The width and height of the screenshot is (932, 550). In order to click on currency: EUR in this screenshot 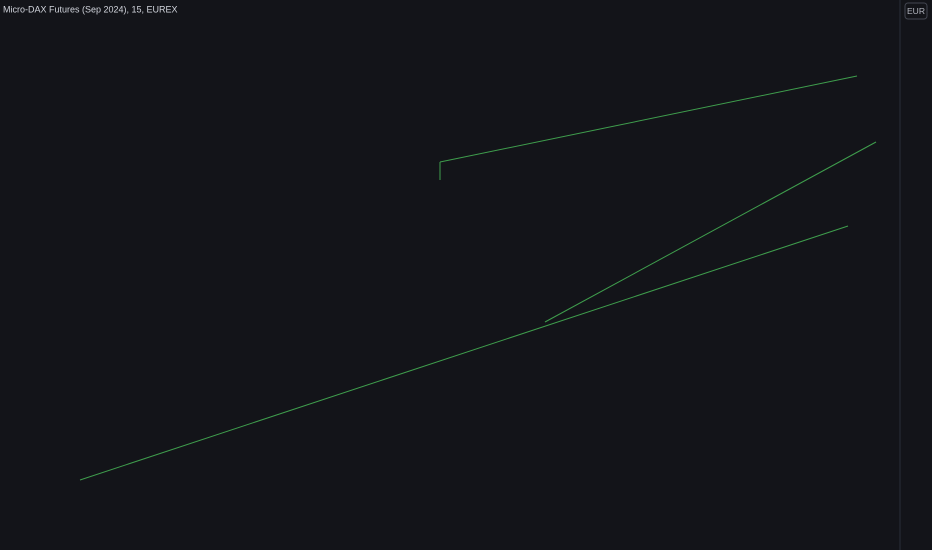, I will do `click(916, 11)`.